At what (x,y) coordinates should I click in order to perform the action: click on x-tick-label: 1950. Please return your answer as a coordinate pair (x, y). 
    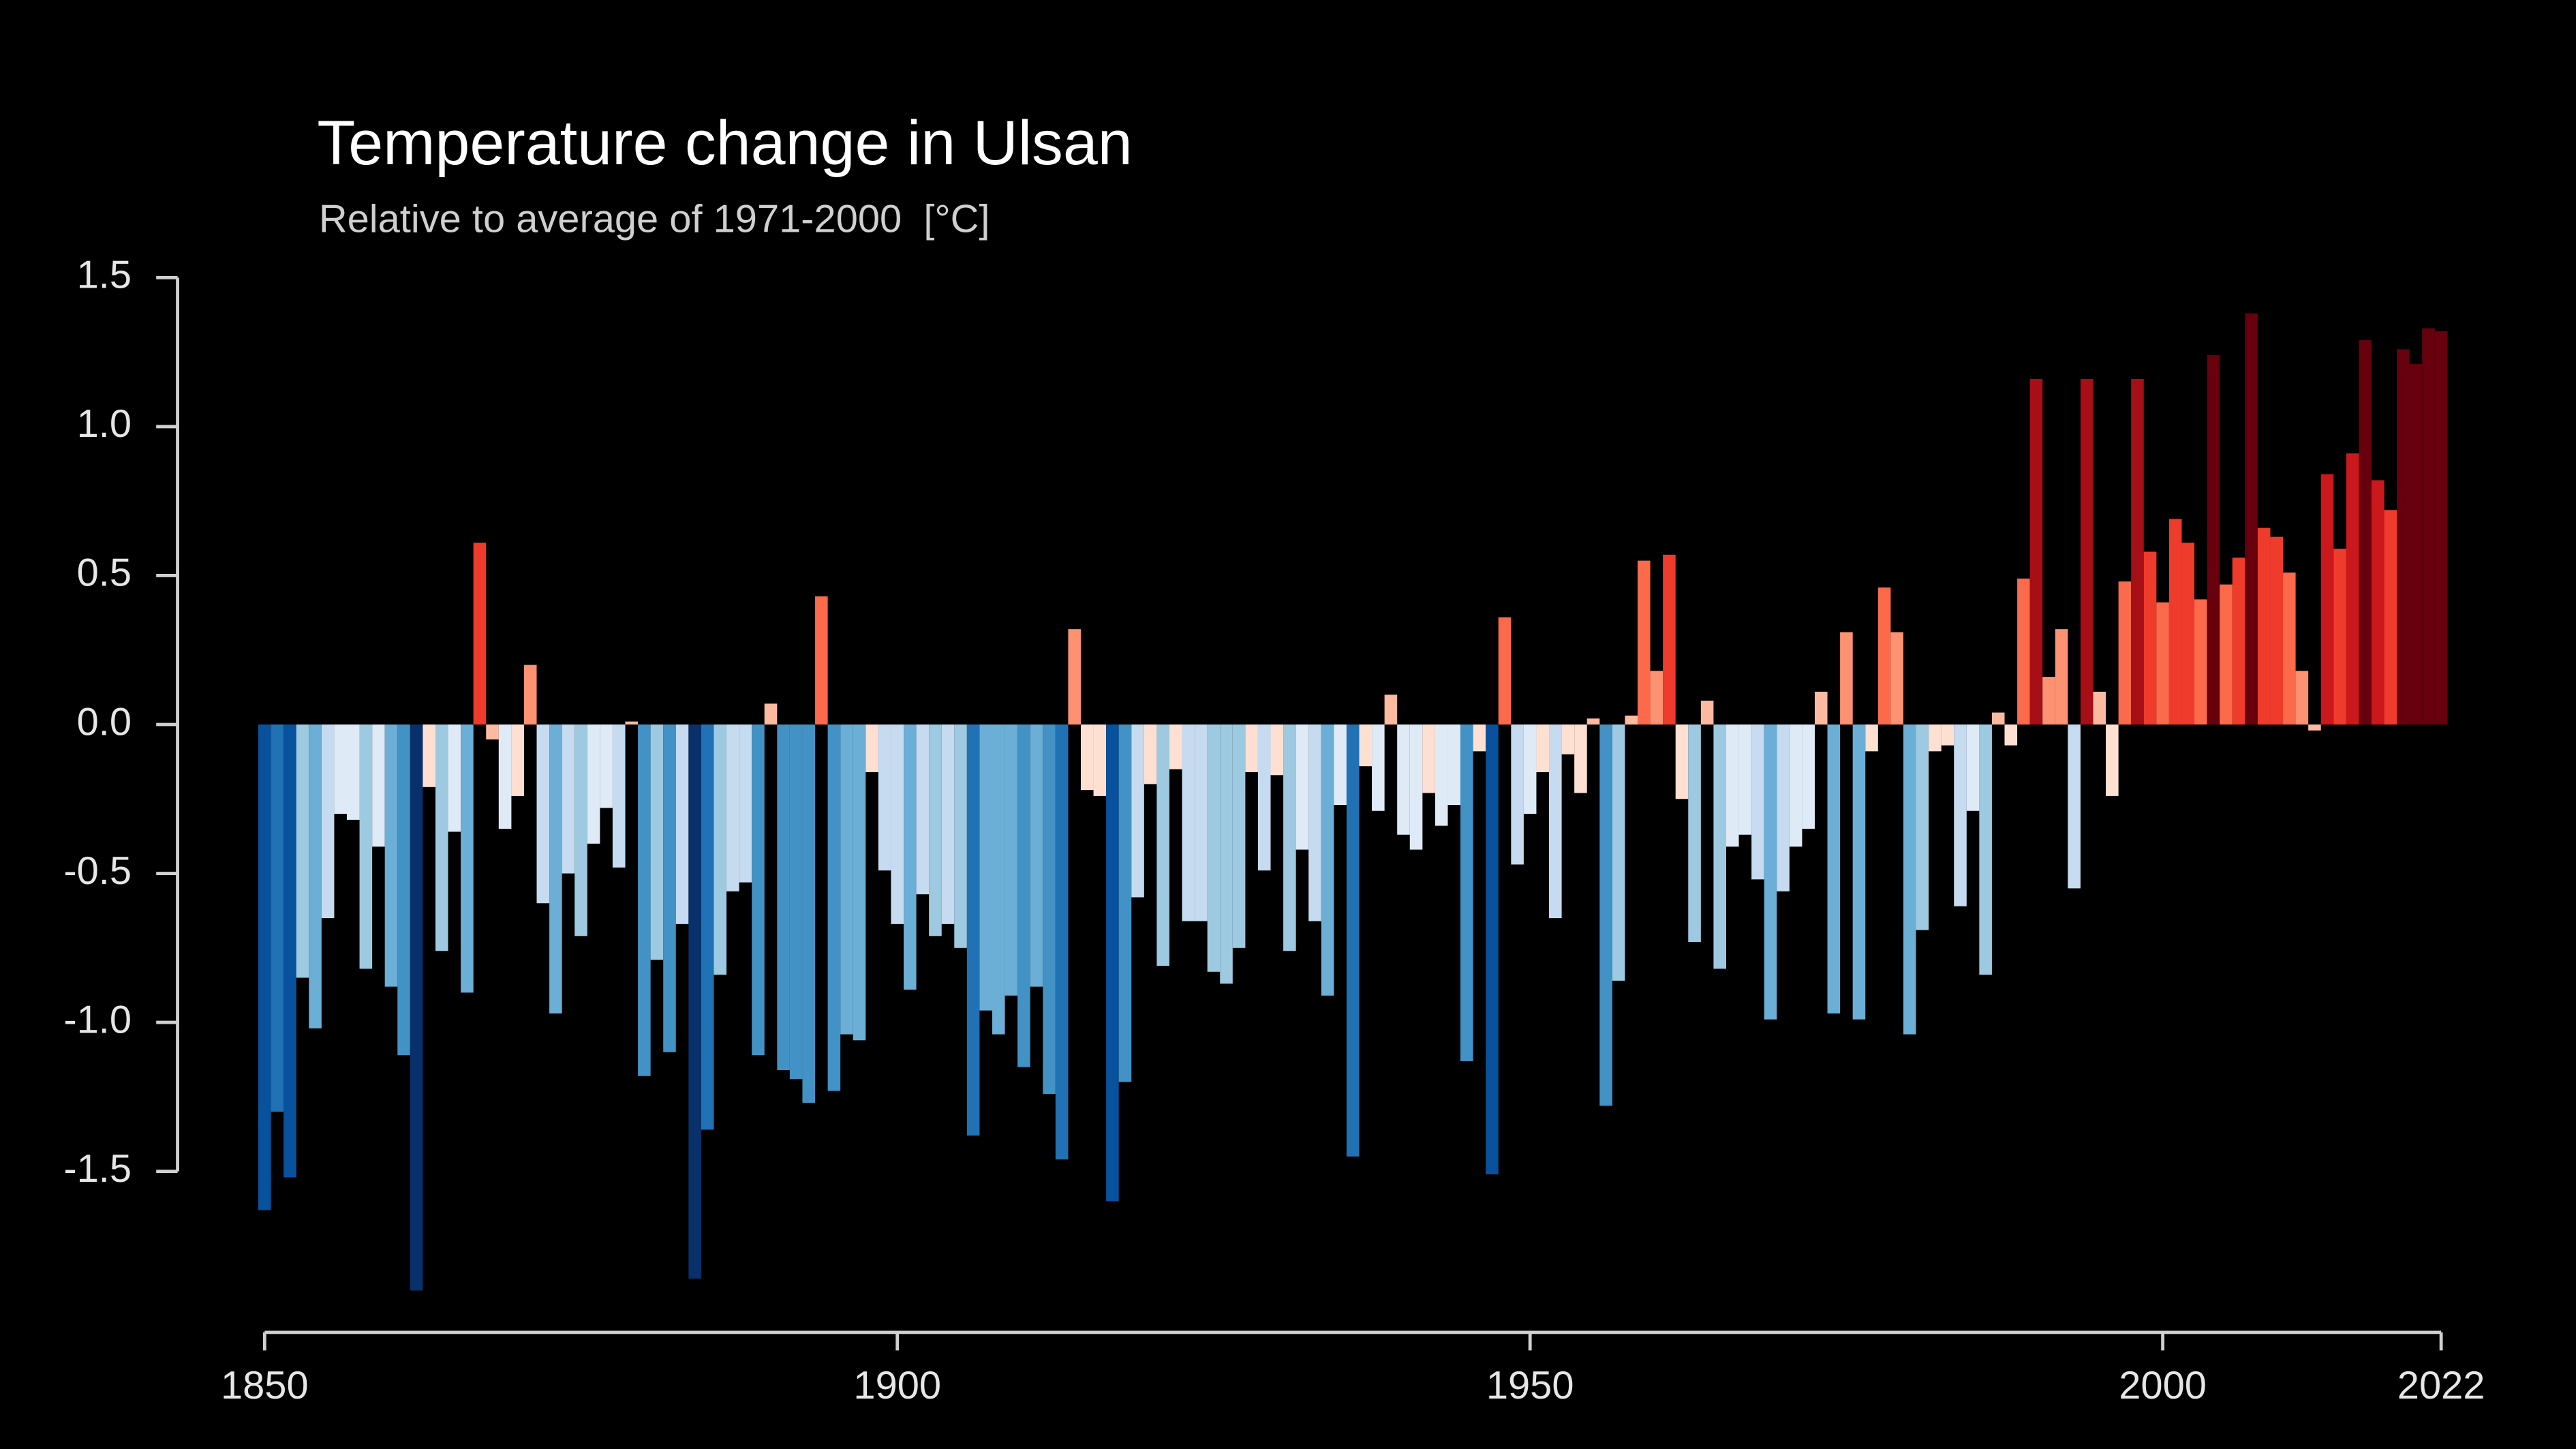
    Looking at the image, I should click on (1530, 1385).